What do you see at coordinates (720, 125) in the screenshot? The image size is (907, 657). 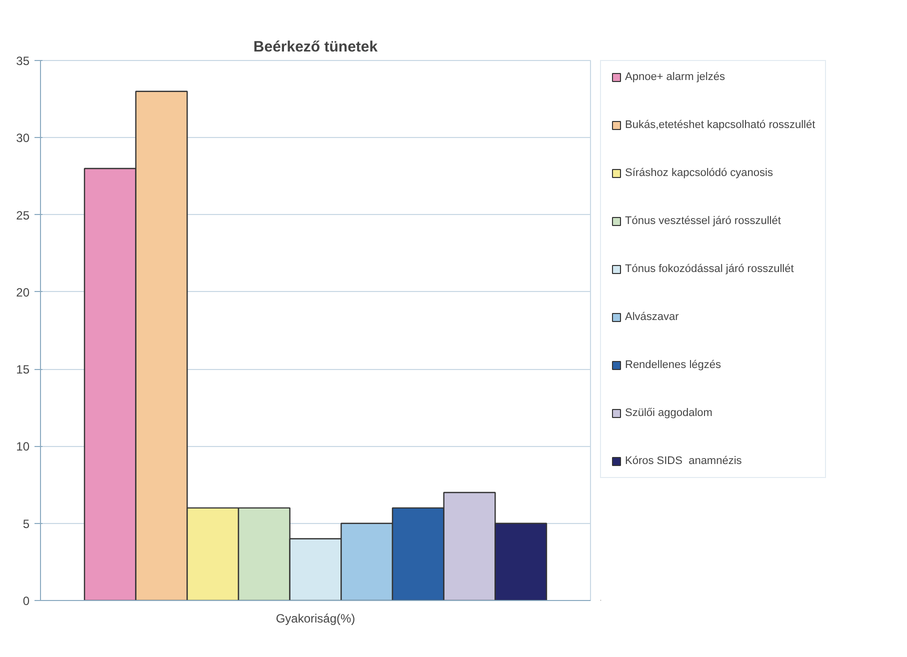 I see `legend-label: Bukás,etetéshet kapcsolható rosszullét` at bounding box center [720, 125].